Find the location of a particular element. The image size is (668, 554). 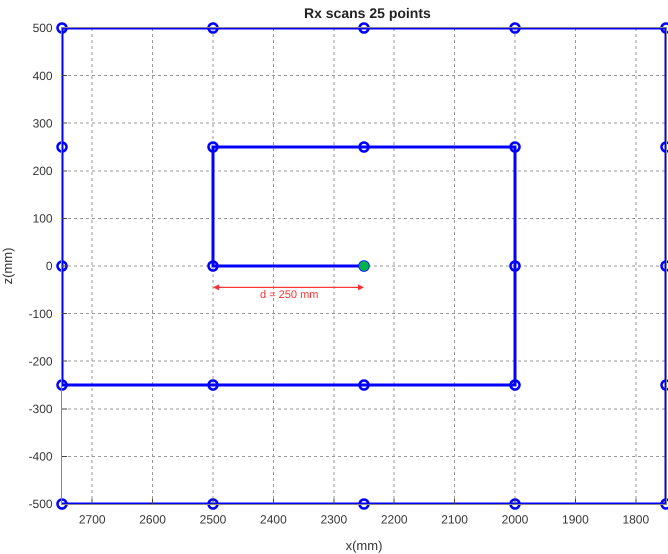

x-tick-label: 2200 is located at coordinates (394, 519).